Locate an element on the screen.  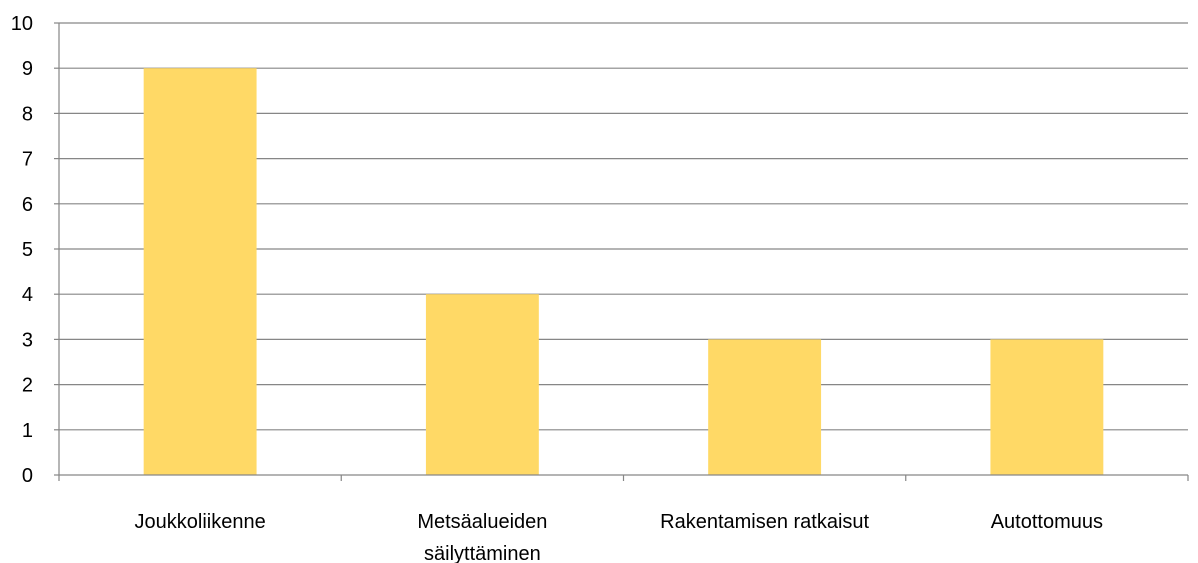
y-tick-label: 3 is located at coordinates (27, 340).